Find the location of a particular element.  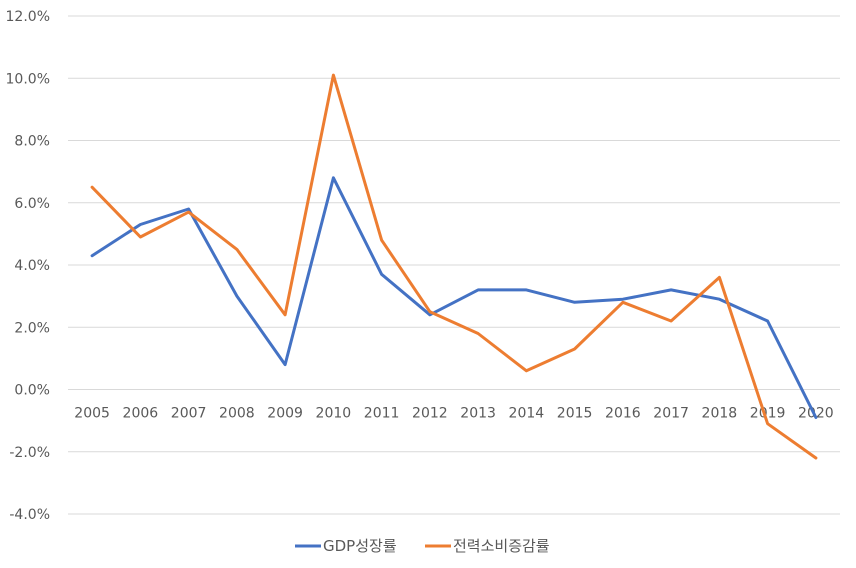

y-axis-ticks: -4.0% -2.0% 0.0% 2.0% 4.0% 6.0% 8.0% 10.0% 12.0% is located at coordinates (28, 266).